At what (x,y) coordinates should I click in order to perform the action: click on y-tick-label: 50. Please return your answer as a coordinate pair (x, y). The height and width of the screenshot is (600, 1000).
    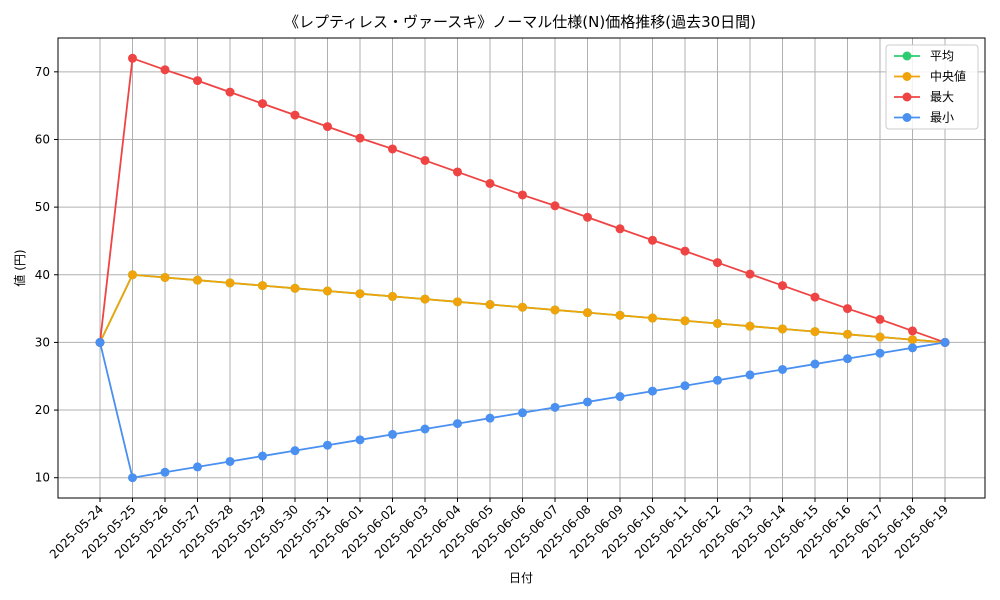
    Looking at the image, I should click on (42, 207).